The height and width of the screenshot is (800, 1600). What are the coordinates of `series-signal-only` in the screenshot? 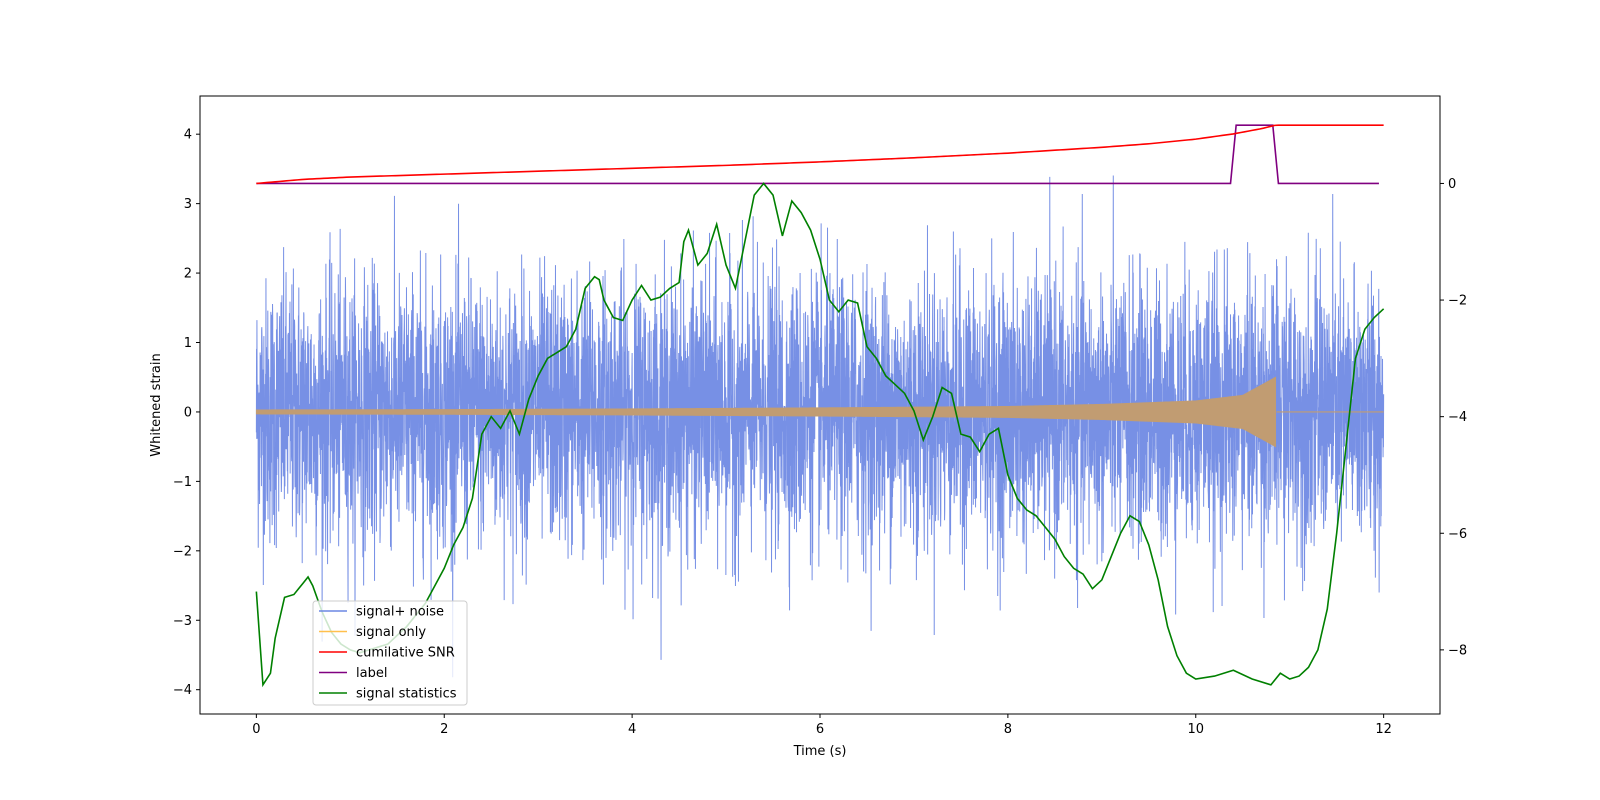 It's located at (819, 412).